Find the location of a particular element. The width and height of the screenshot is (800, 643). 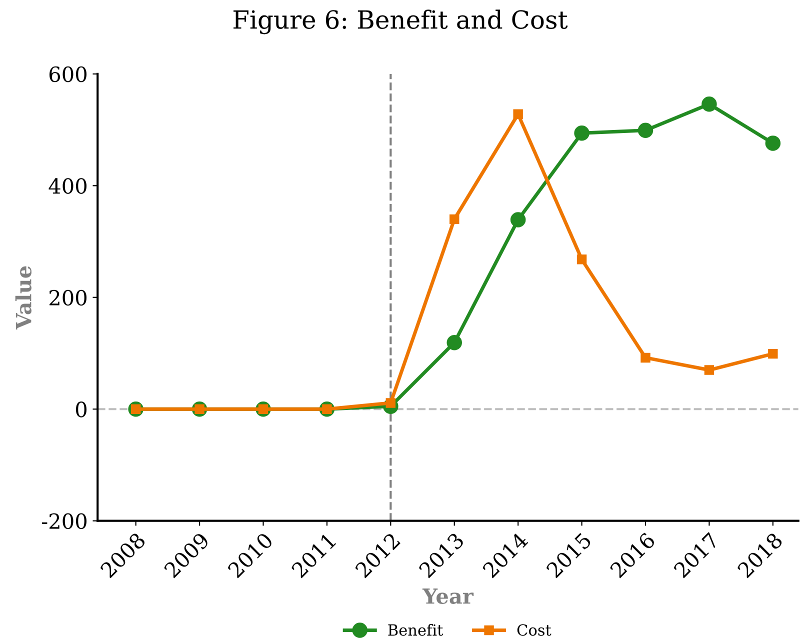

y-tick-label: 0 is located at coordinates (81, 410).